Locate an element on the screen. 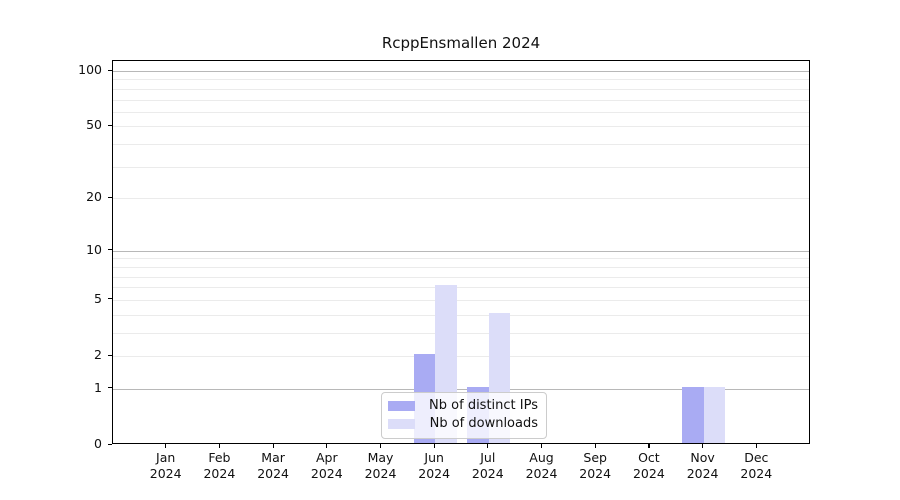  x-axis-label-nov: Nov 2024 is located at coordinates (702, 465).